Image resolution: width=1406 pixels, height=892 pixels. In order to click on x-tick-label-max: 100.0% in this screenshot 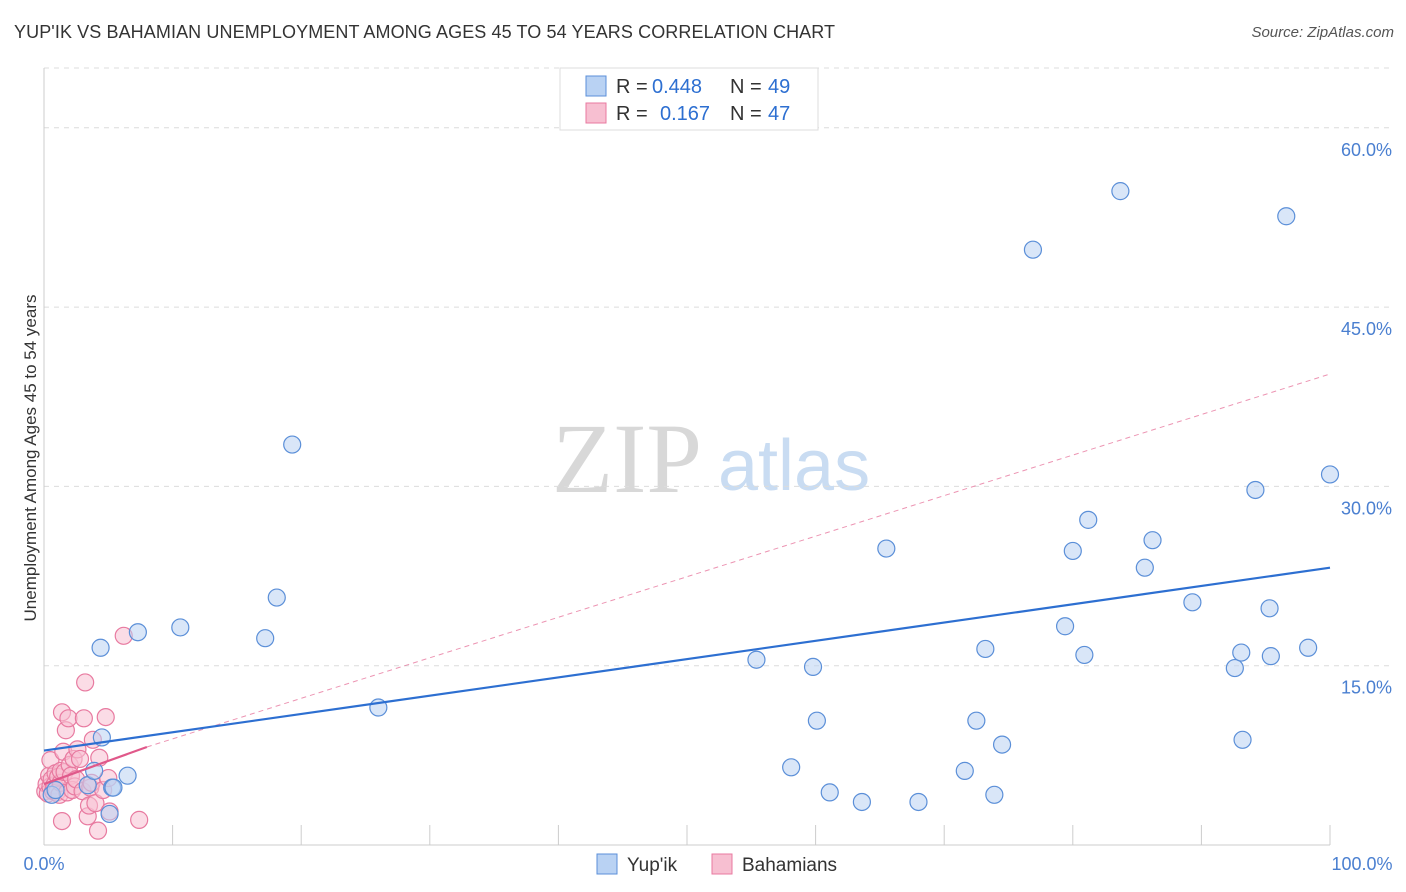, I will do `click(1361, 864)`.